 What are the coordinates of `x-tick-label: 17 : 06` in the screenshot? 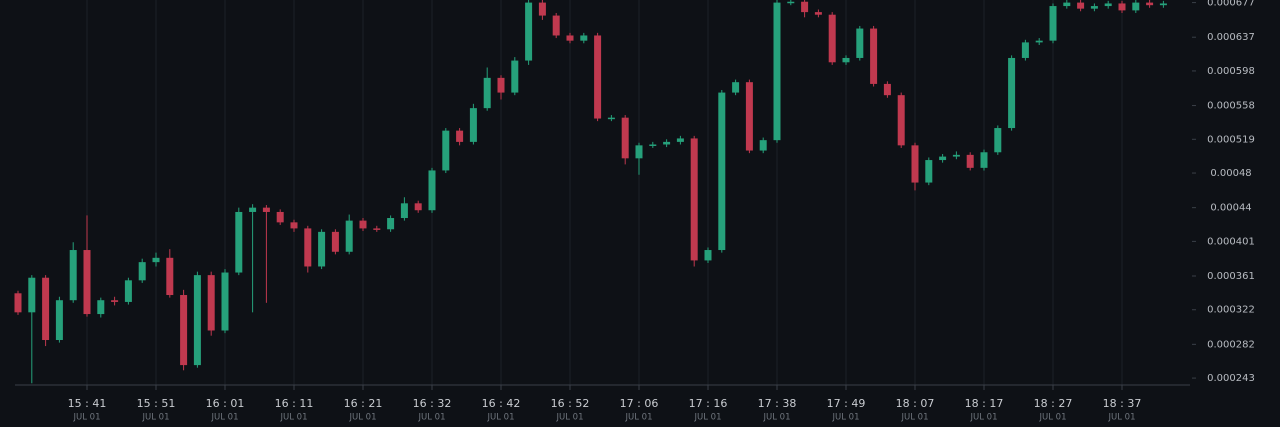 It's located at (639, 403).